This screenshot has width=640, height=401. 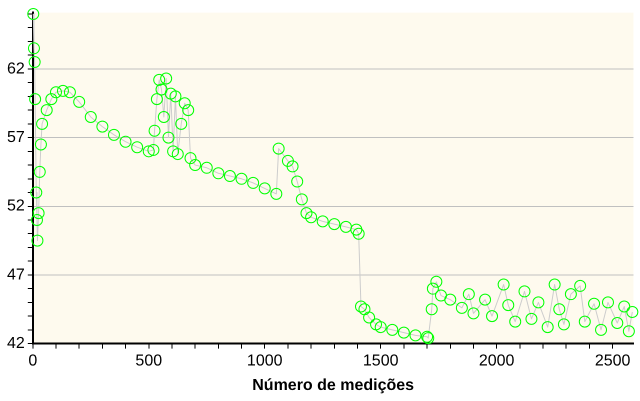 I want to click on x-tick-label: 0, so click(x=33, y=361).